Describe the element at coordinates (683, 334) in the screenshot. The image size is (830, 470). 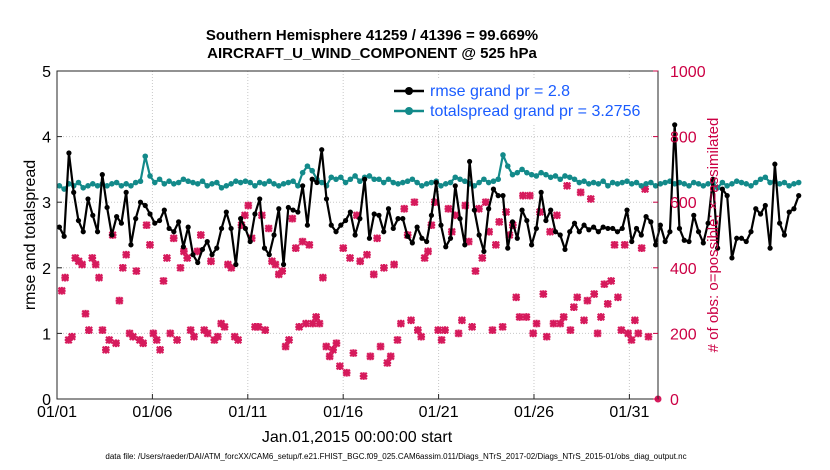
I see `right-tick-label: 200` at that location.